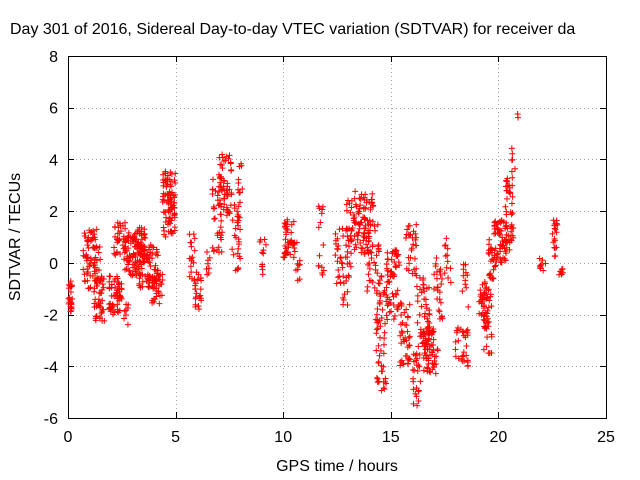 This screenshot has width=640, height=480. What do you see at coordinates (53, 109) in the screenshot?
I see `y-tick-label: 6` at bounding box center [53, 109].